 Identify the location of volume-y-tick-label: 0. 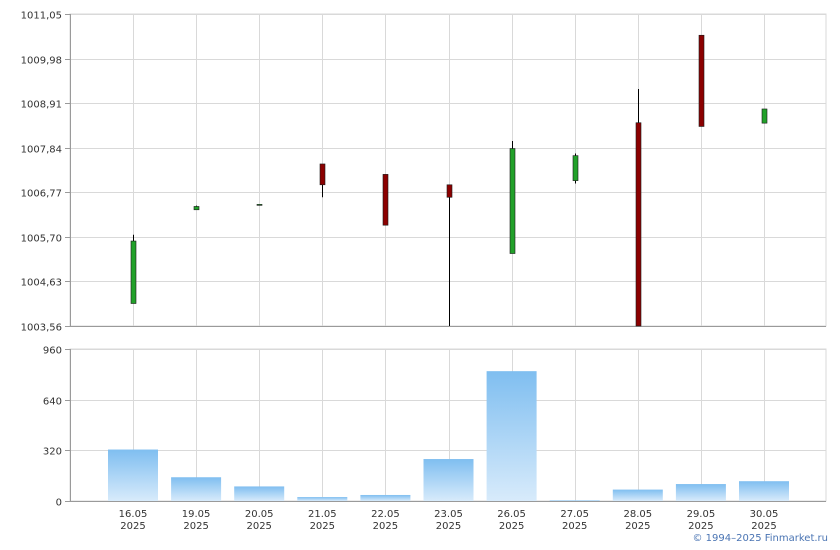
(59, 503).